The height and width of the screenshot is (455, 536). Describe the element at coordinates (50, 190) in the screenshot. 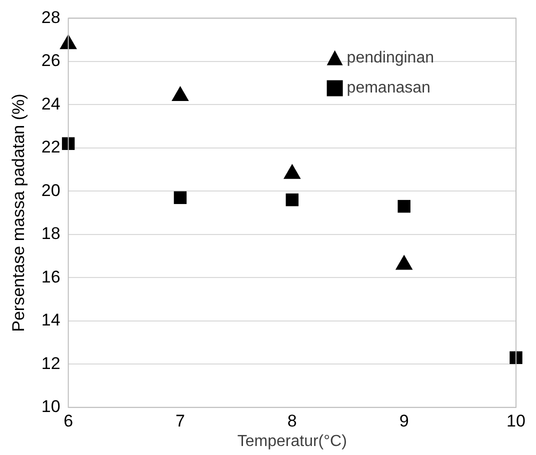

I see `y-tick-label: 20` at that location.